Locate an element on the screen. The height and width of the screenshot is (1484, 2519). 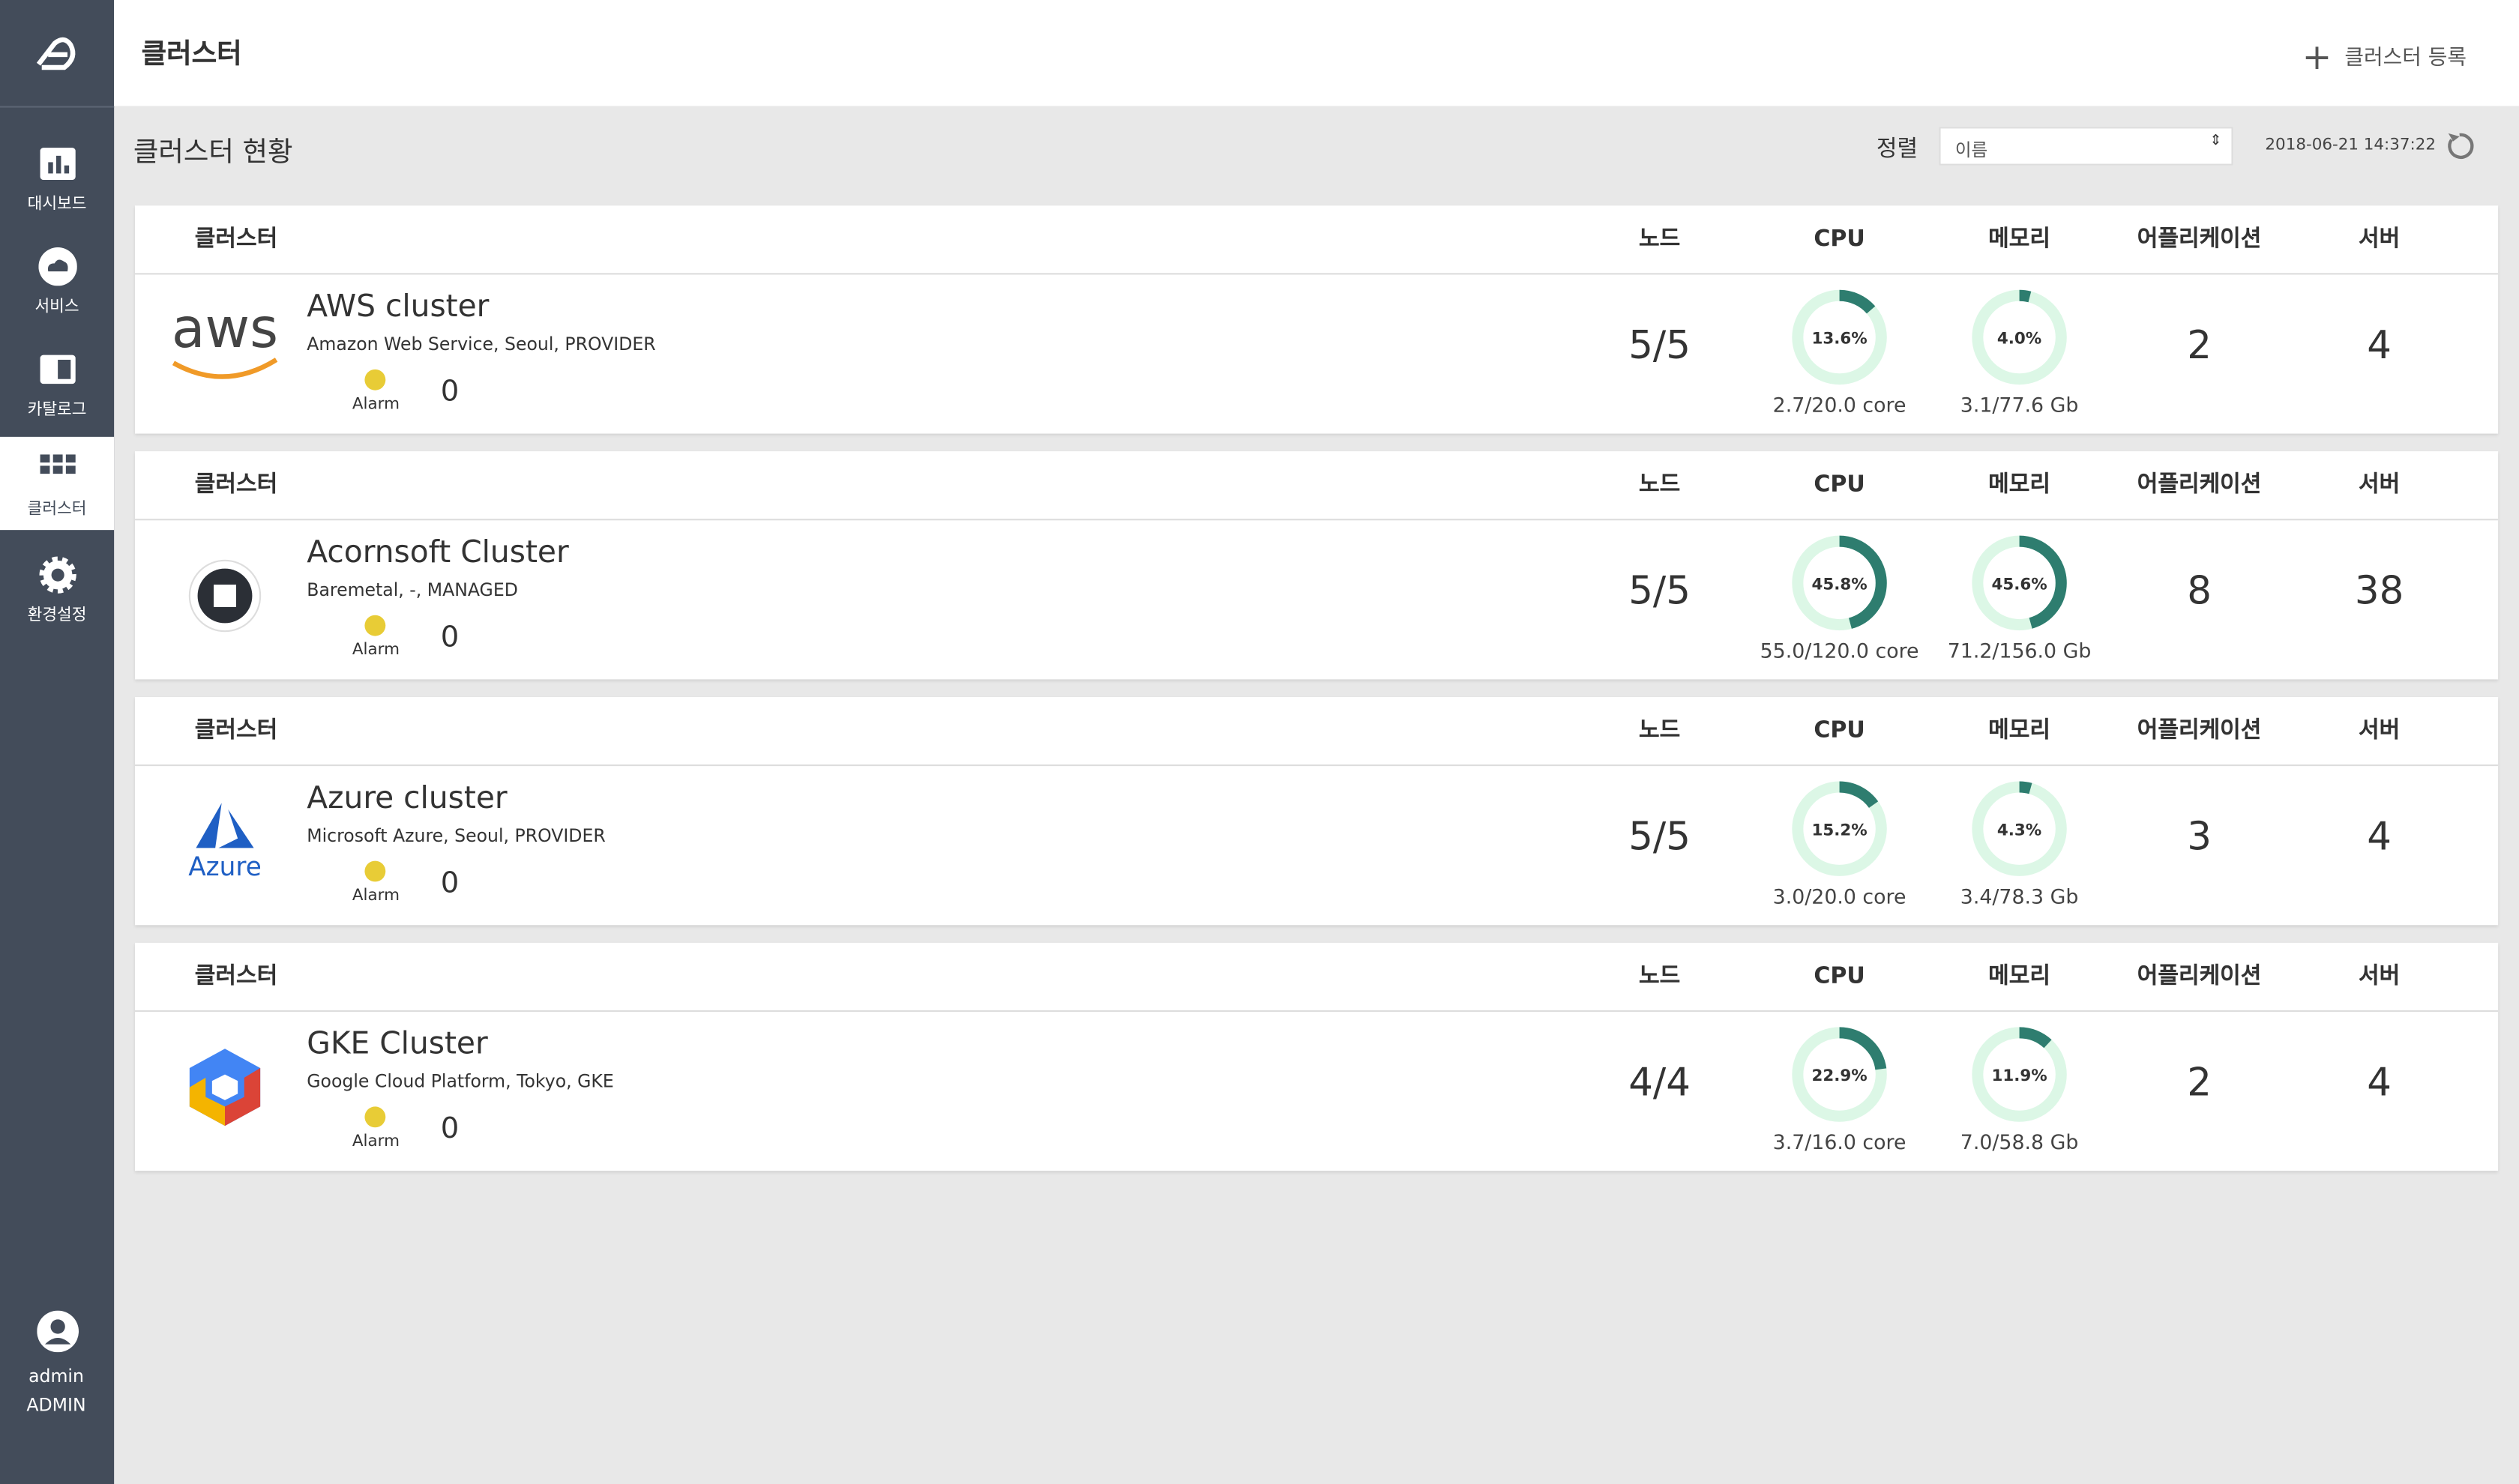
cluster-description: Microsoft Azure, Seoul, PROVIDER is located at coordinates (456, 836).